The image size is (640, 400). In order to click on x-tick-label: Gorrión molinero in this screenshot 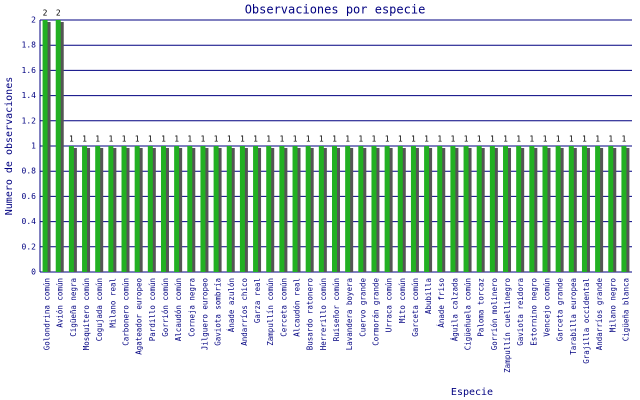, I will do `click(494, 314)`.